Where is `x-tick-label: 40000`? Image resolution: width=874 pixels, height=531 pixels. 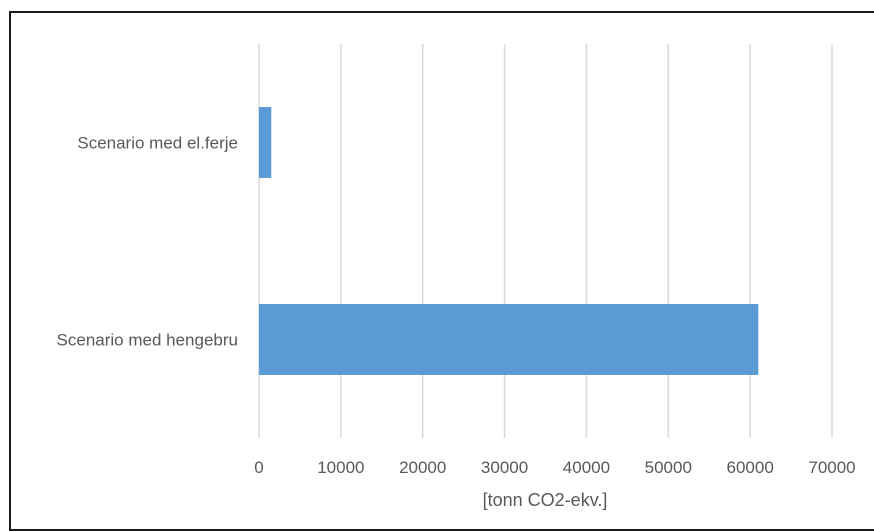
x-tick-label: 40000 is located at coordinates (586, 467).